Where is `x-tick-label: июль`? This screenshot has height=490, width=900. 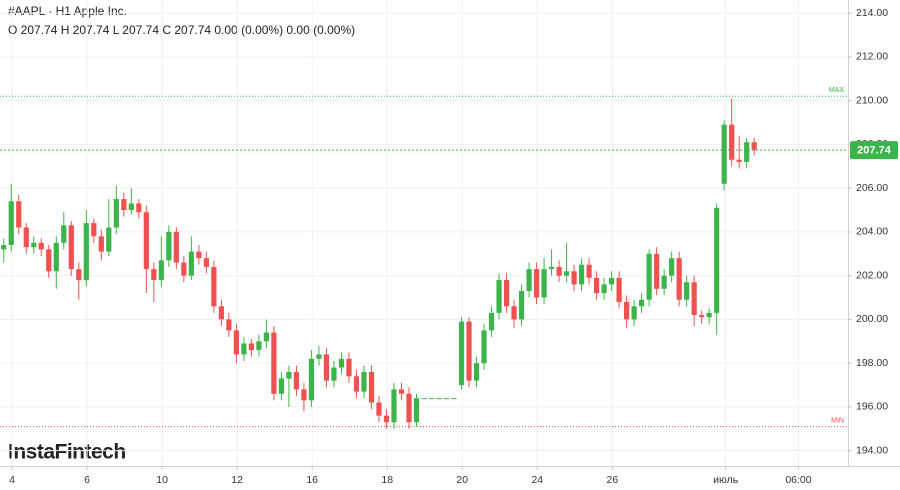 x-tick-label: июль is located at coordinates (726, 480).